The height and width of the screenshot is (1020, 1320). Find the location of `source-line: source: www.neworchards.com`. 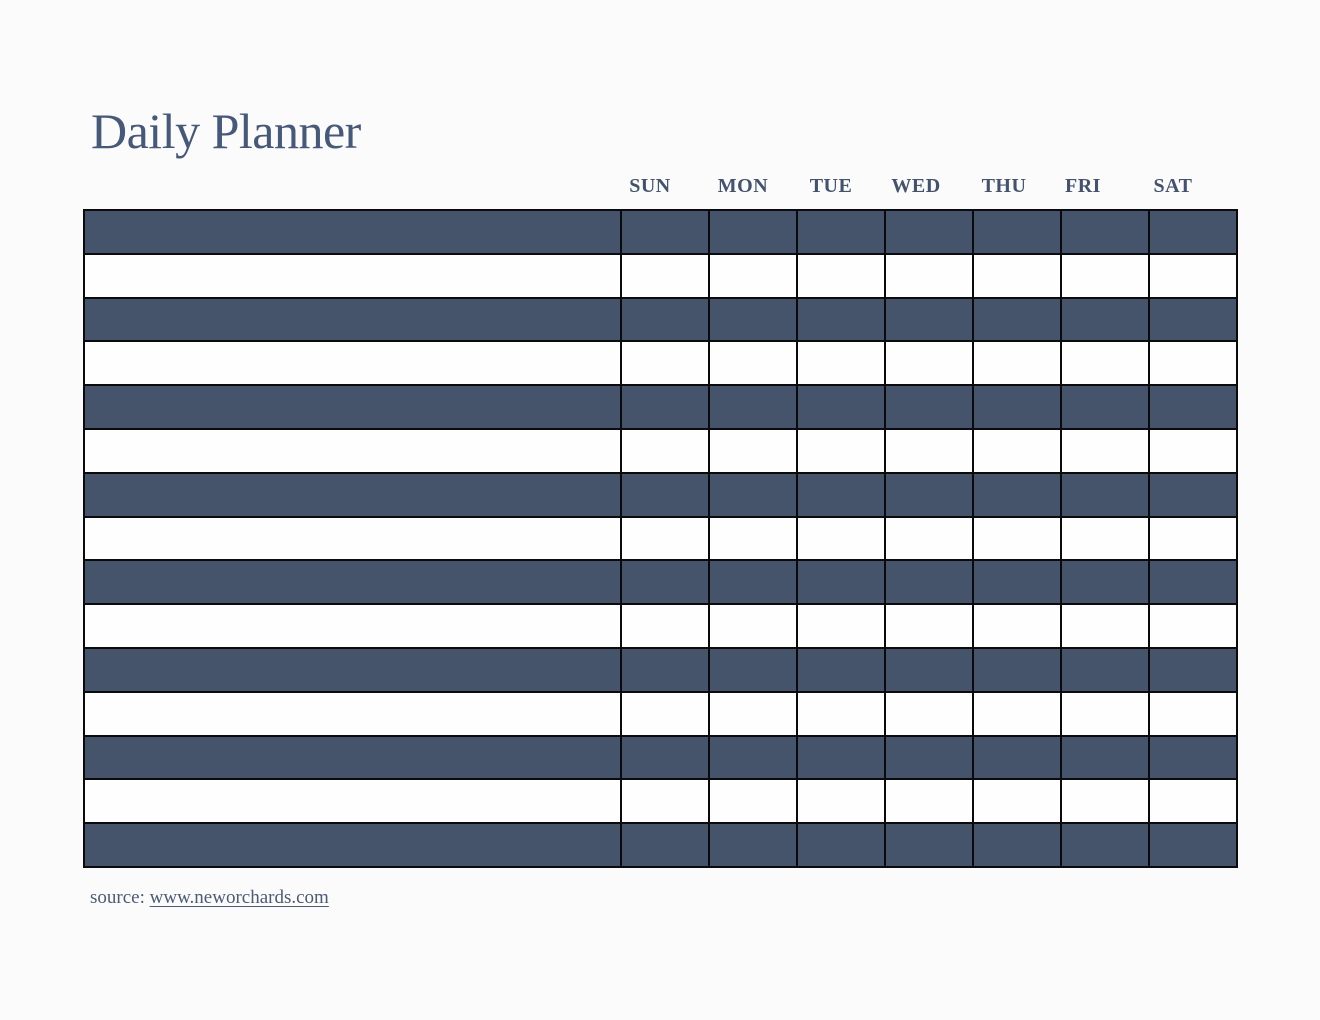

source-line: source: www.neworchards.com is located at coordinates (209, 898).